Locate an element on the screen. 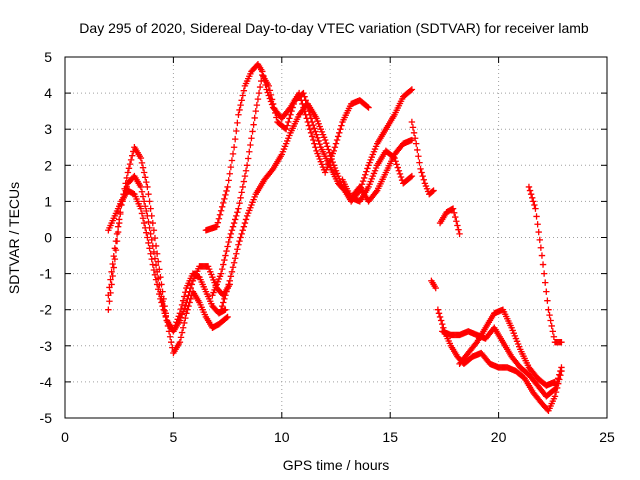  x-tick-label: 15 is located at coordinates (390, 437).